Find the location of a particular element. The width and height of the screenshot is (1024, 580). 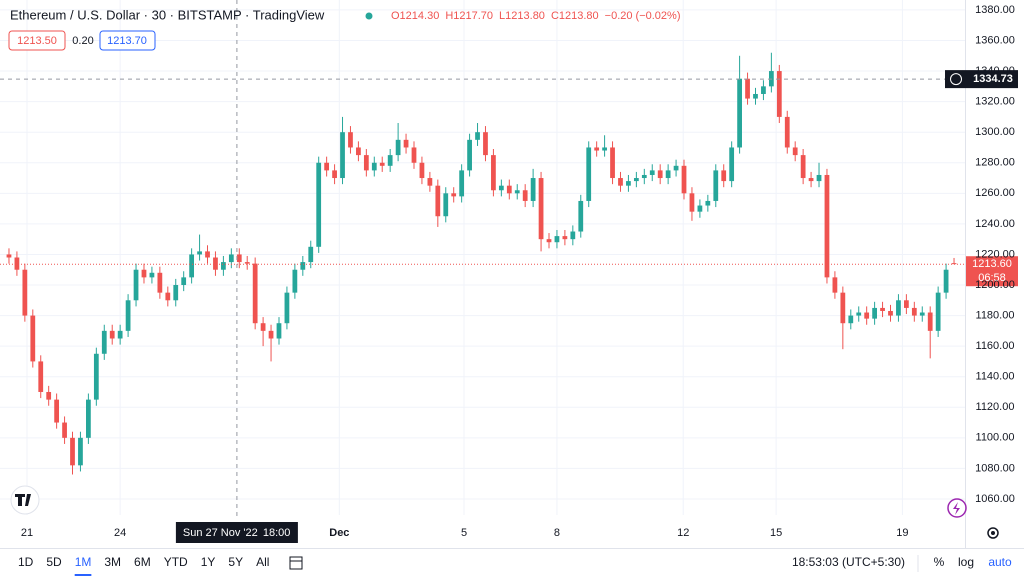

y-tick-label: 1320.00 is located at coordinates (995, 102).